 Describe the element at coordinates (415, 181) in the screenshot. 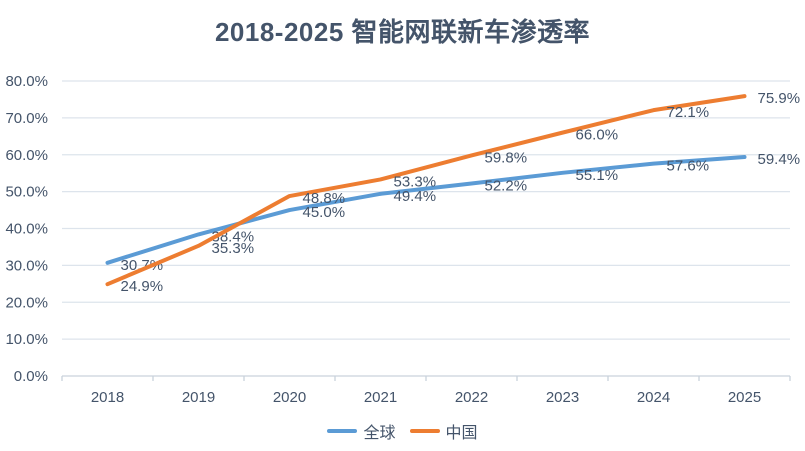

I see `data-label: 53.3%` at that location.